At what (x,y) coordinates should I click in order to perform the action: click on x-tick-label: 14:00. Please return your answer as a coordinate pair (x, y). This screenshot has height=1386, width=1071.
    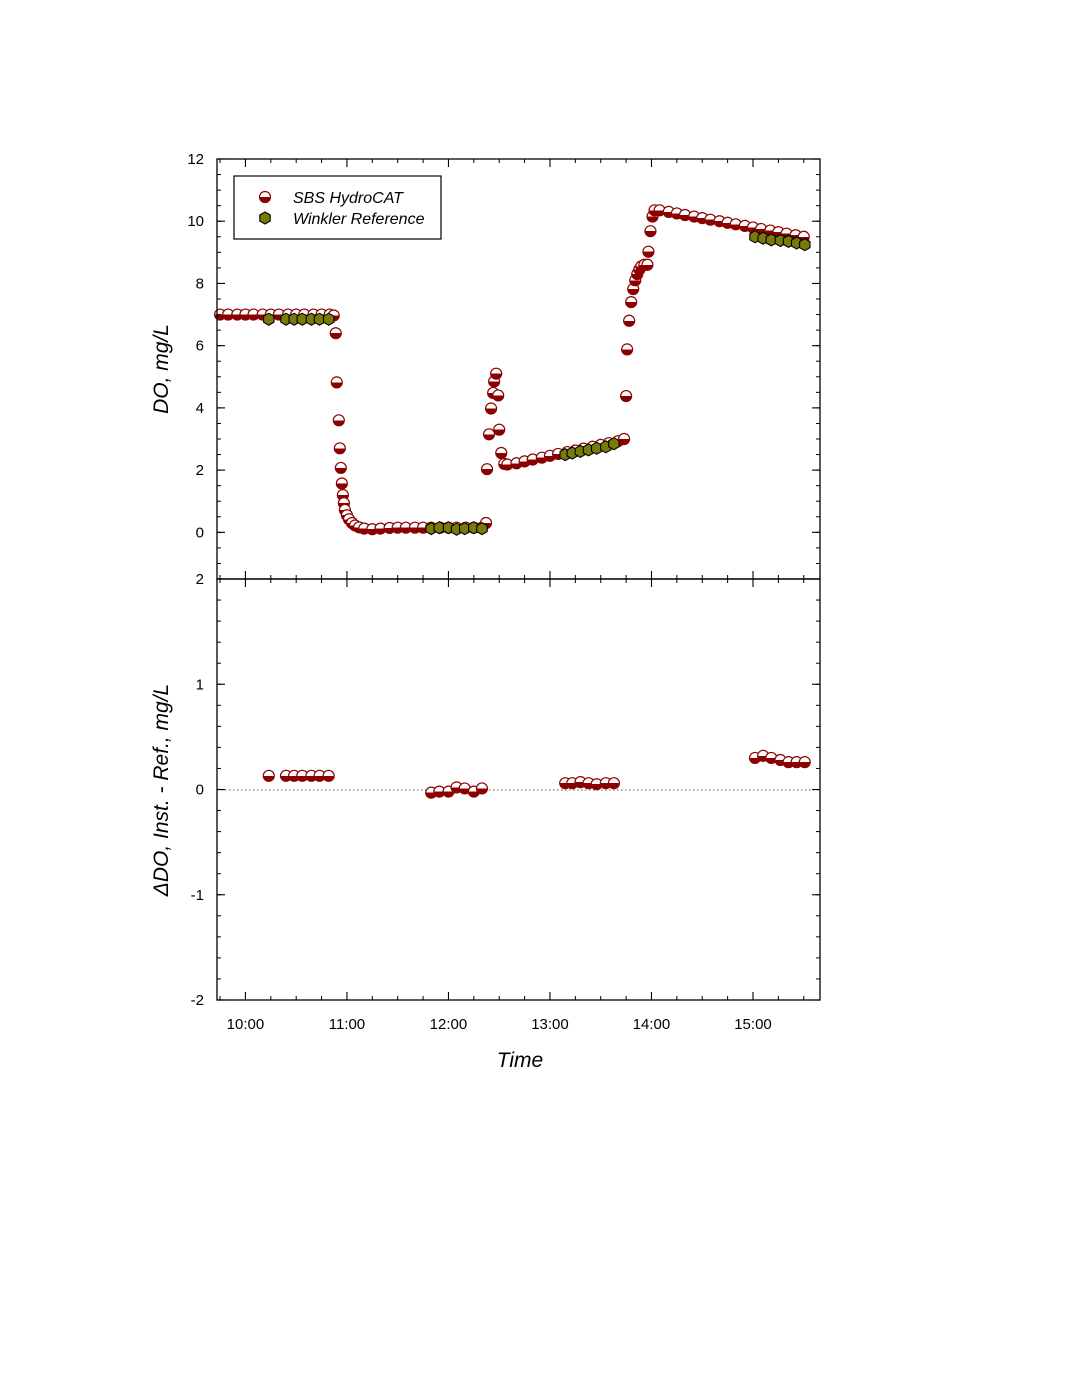
    Looking at the image, I should click on (652, 1024).